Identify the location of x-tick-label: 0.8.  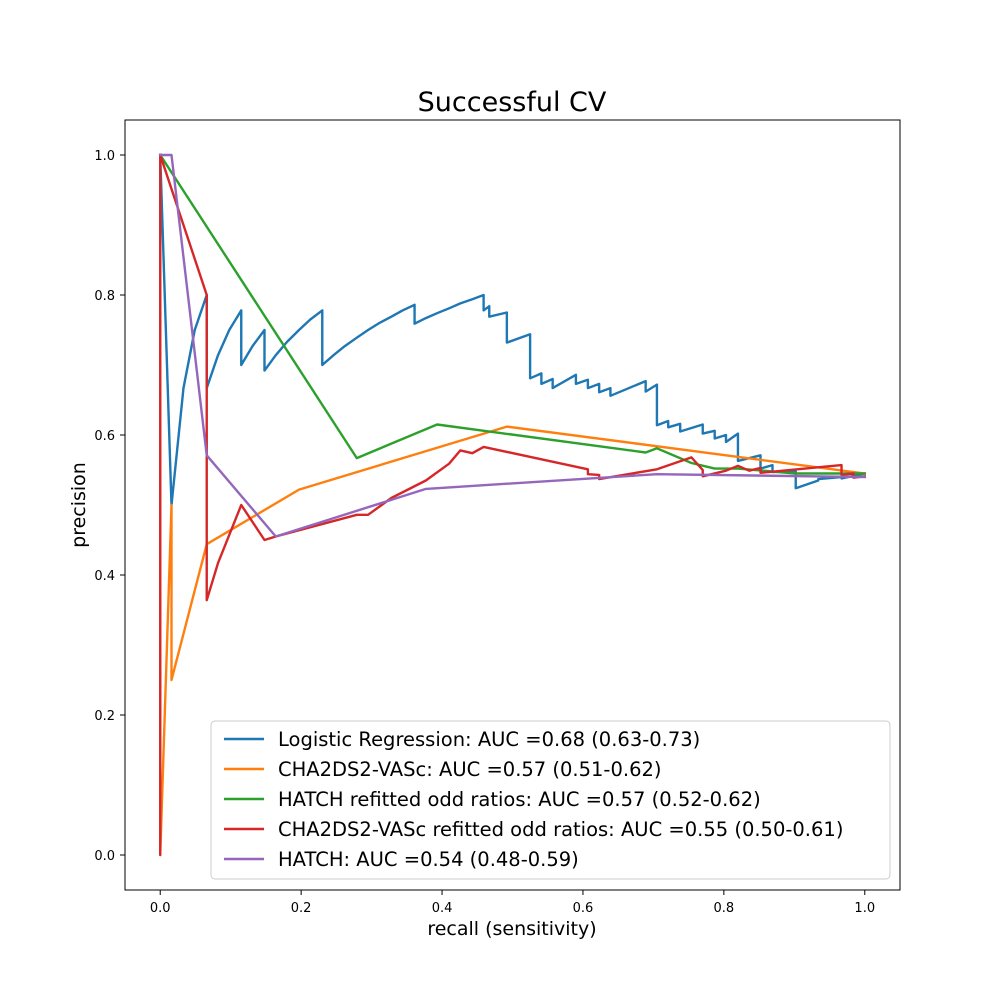
(724, 908).